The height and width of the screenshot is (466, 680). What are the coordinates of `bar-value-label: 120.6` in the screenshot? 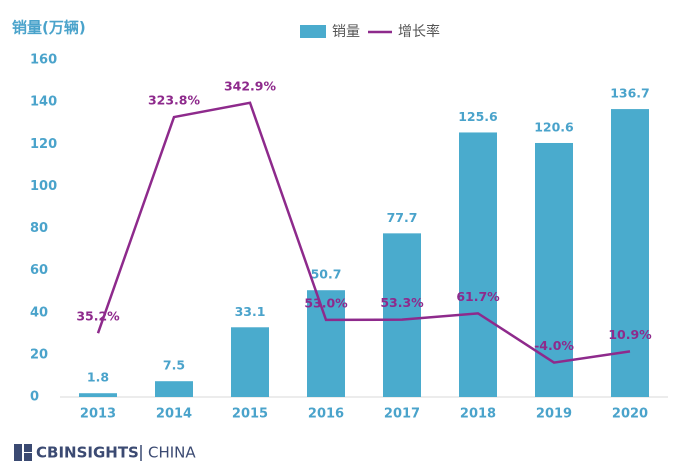 It's located at (554, 126).